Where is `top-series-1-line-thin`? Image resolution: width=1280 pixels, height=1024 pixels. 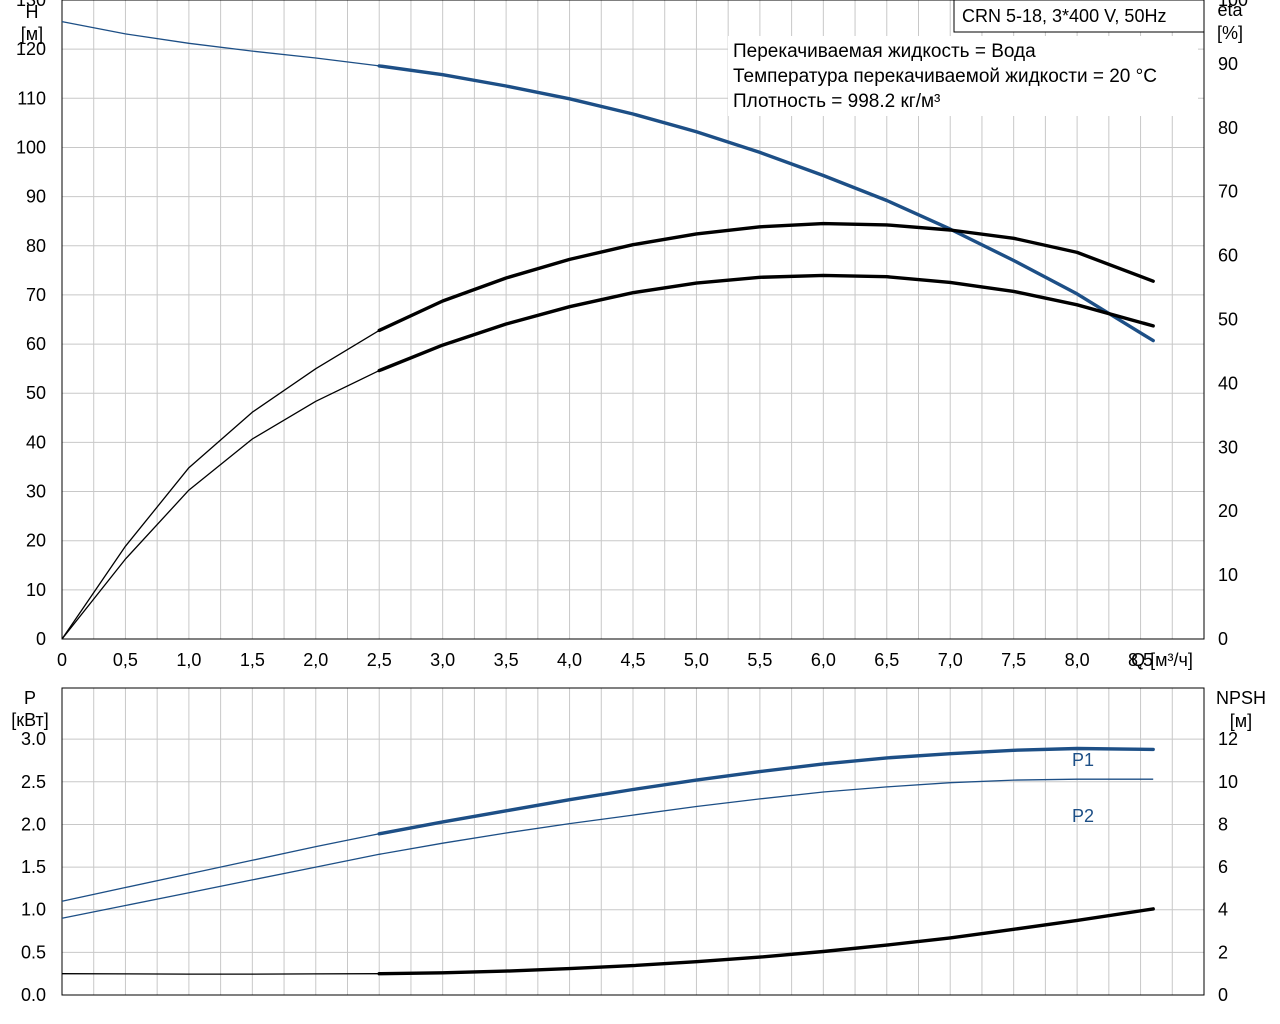 top-series-1-line-thin is located at coordinates (220, 484).